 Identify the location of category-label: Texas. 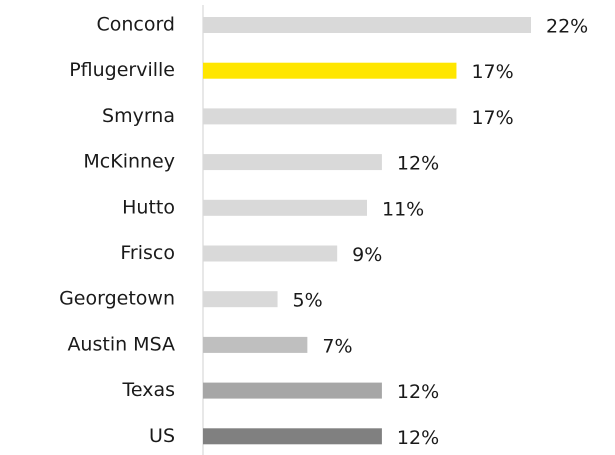
(148, 390).